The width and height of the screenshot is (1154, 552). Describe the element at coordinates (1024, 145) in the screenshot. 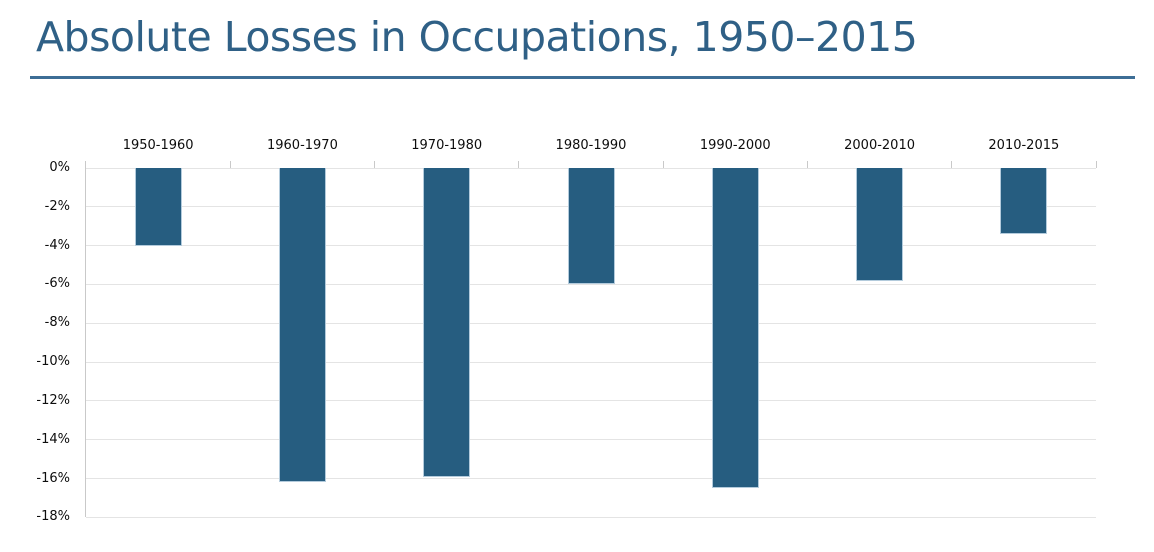

I see `category-label: 2010-2015` at that location.